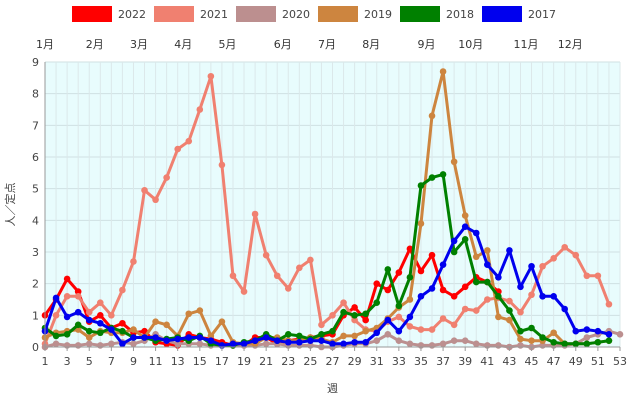 The width and height of the screenshot is (630, 400). What do you see at coordinates (378, 14) in the screenshot?
I see `legend-label: 2019` at bounding box center [378, 14].